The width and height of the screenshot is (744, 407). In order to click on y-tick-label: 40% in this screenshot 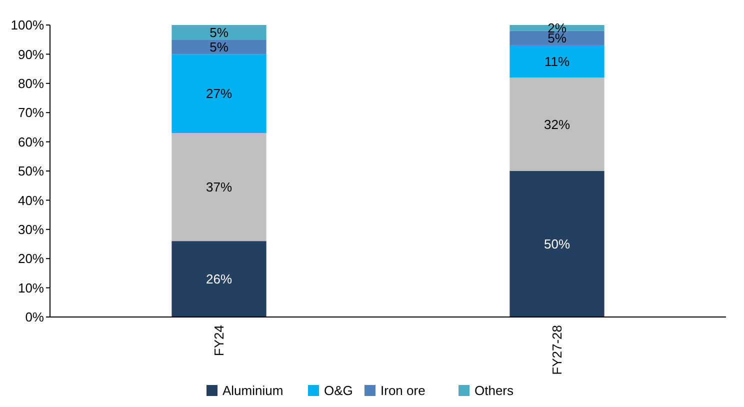, I will do `click(31, 200)`.